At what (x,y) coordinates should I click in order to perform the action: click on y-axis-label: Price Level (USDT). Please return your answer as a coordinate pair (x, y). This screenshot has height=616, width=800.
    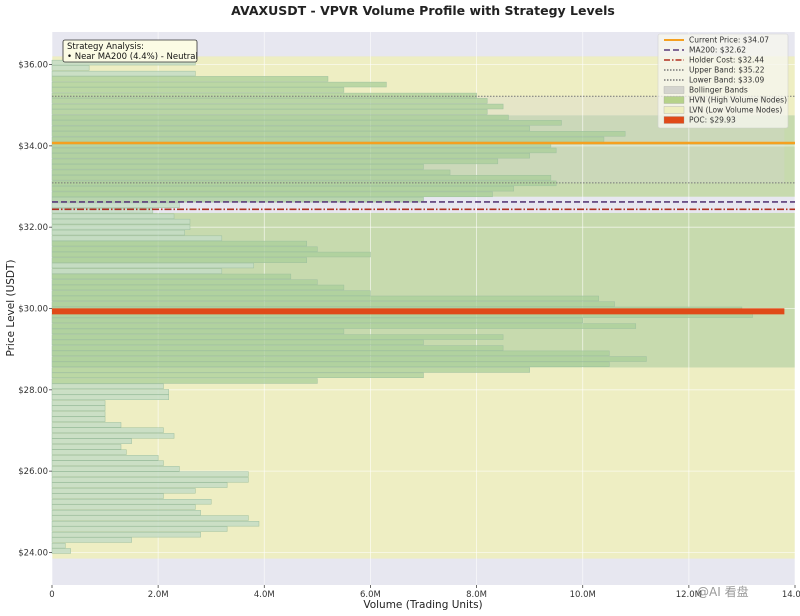
    Looking at the image, I should click on (11, 307).